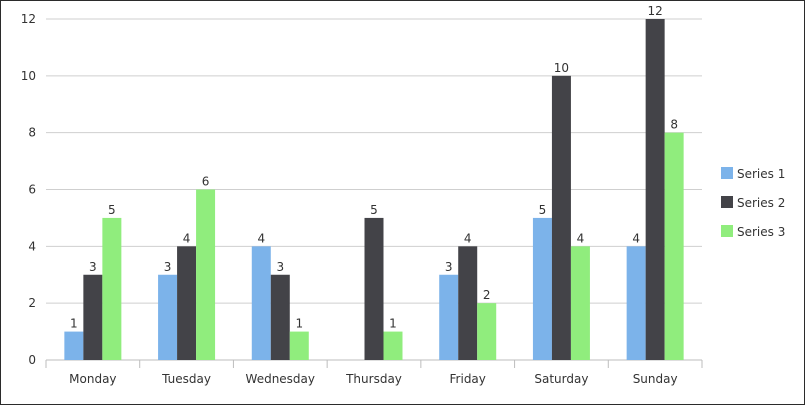 Image resolution: width=805 pixels, height=405 pixels. I want to click on data-label: 12, so click(655, 11).